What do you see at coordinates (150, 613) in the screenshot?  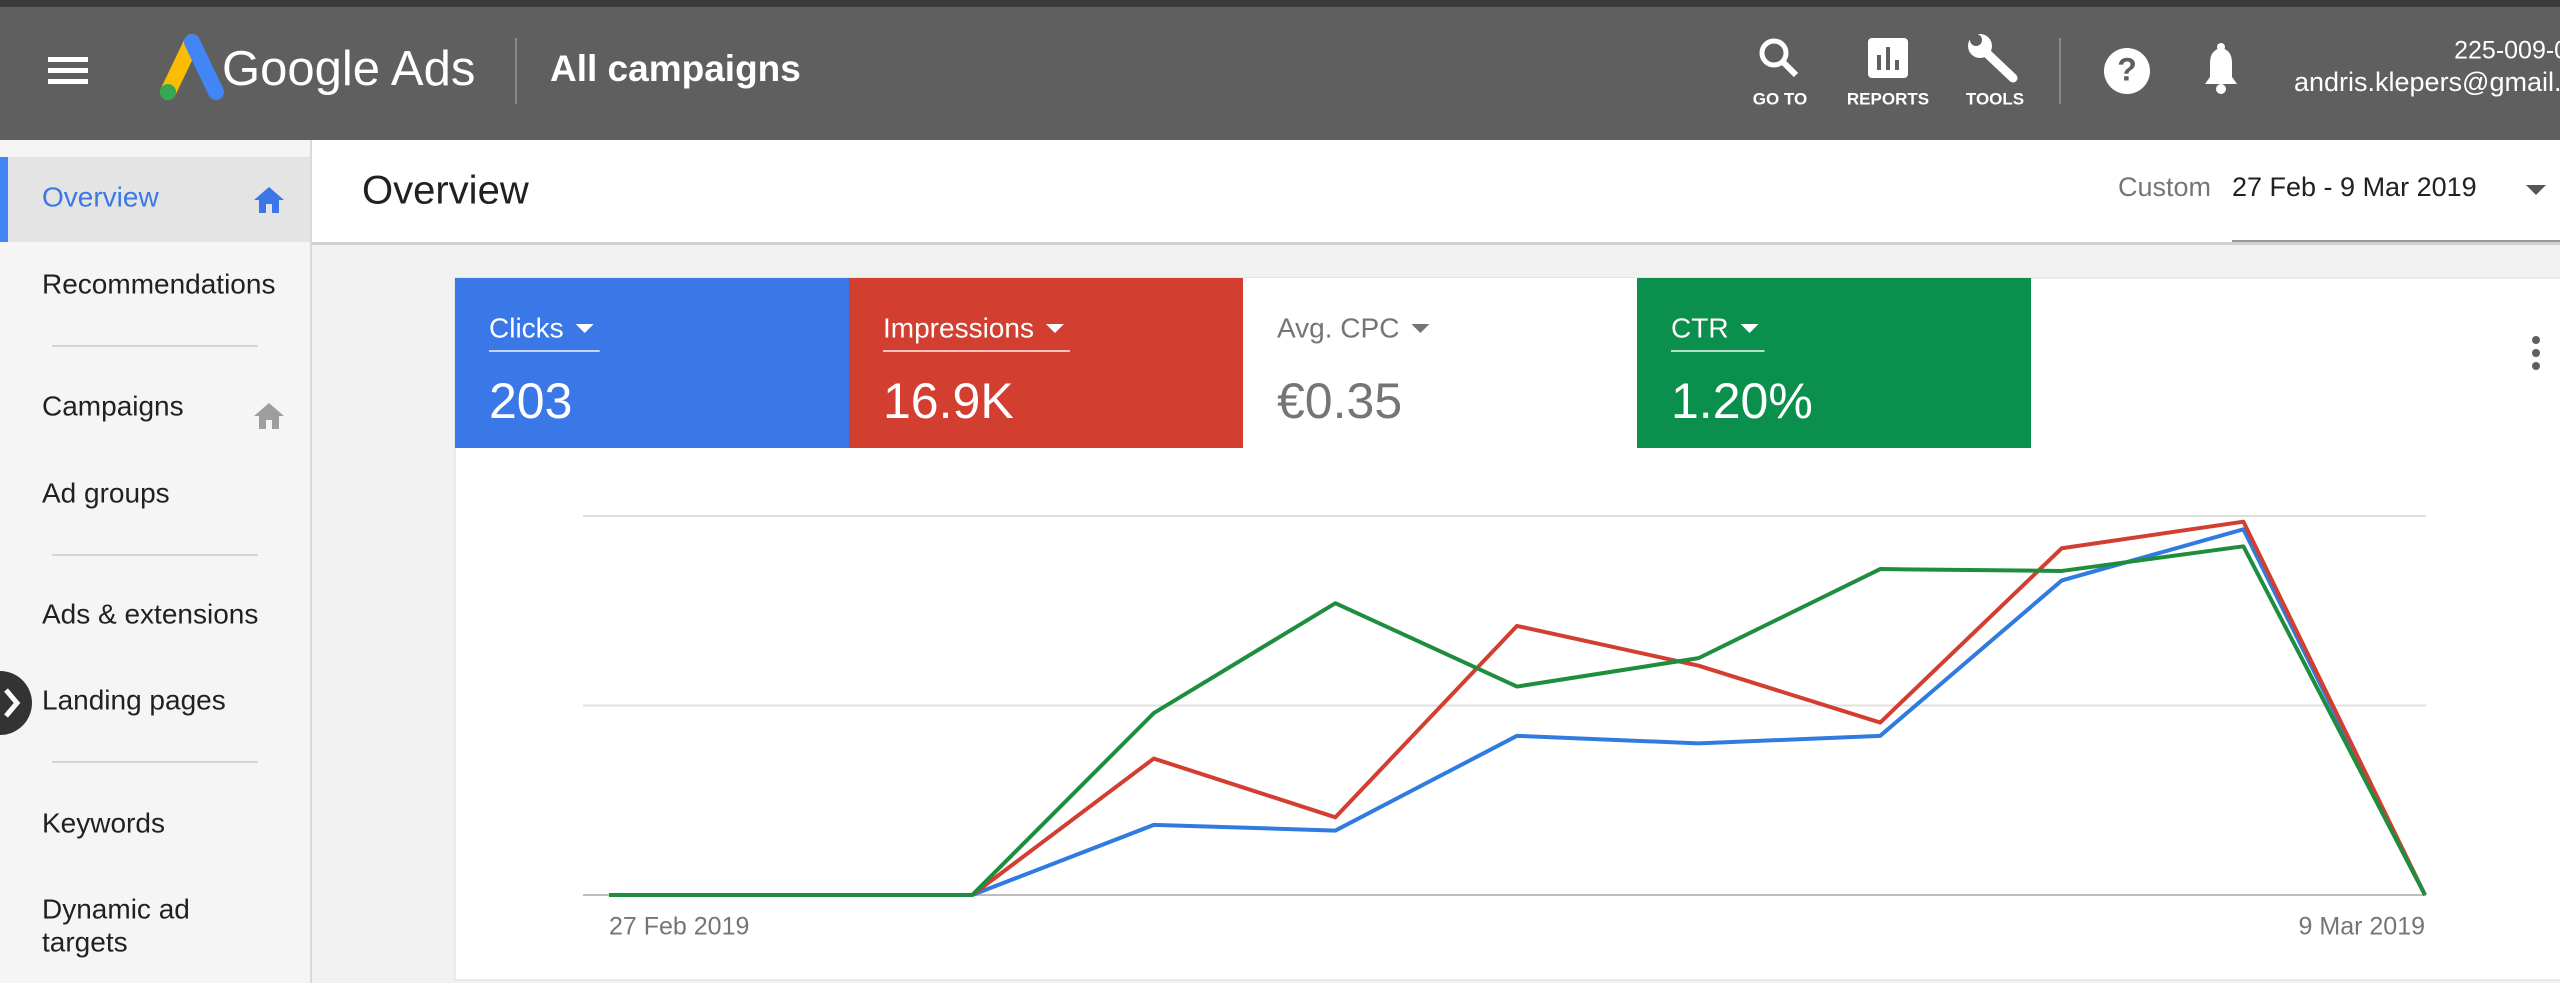 I see `sidebar-item: Ads & extensions` at bounding box center [150, 613].